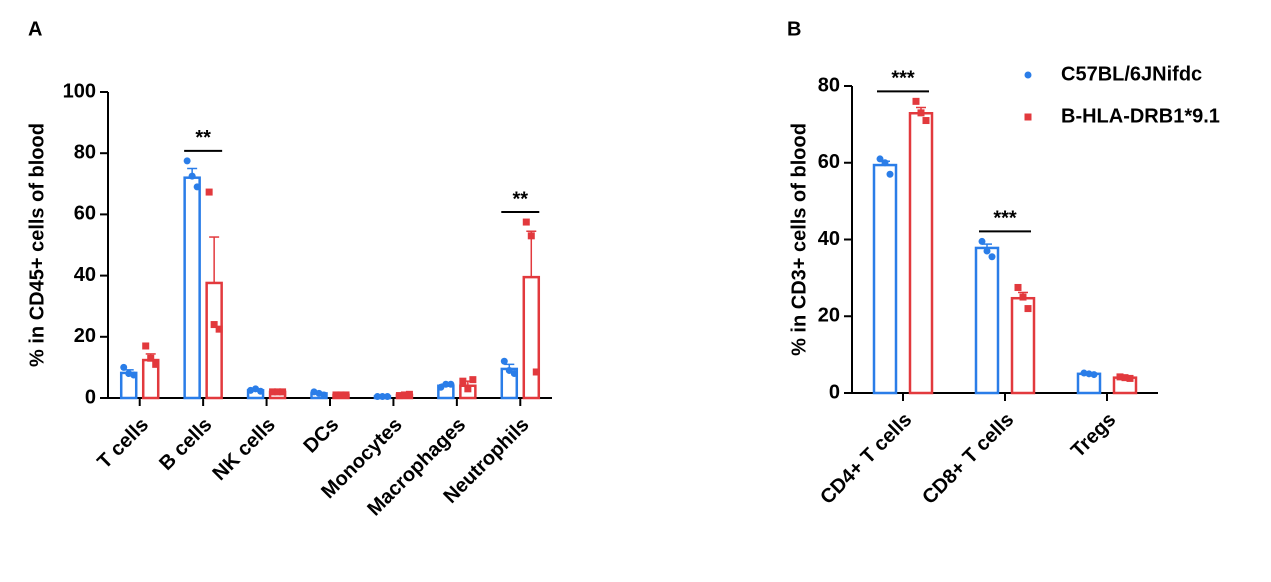  Describe the element at coordinates (37, 245) in the screenshot. I see `y-axis-label: % in CD45+ cells of blood` at that location.